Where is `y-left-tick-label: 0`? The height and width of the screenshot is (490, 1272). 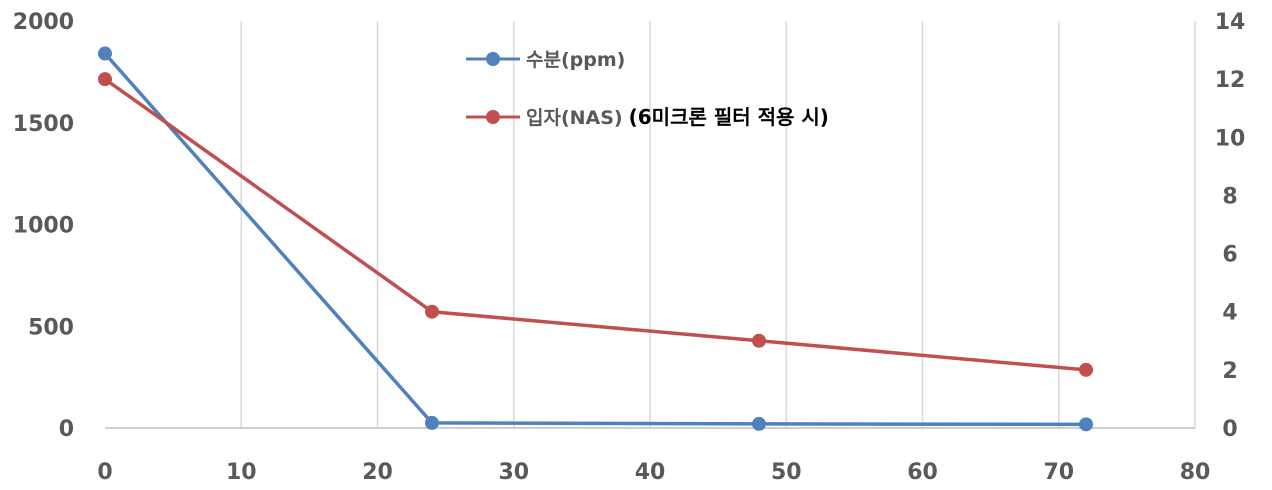
y-left-tick-label: 0 is located at coordinates (66, 429).